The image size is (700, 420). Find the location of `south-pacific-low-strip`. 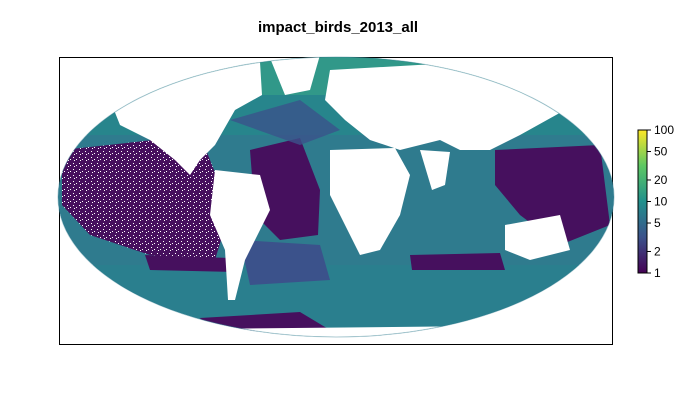

south-pacific-low-strip is located at coordinates (190, 263).